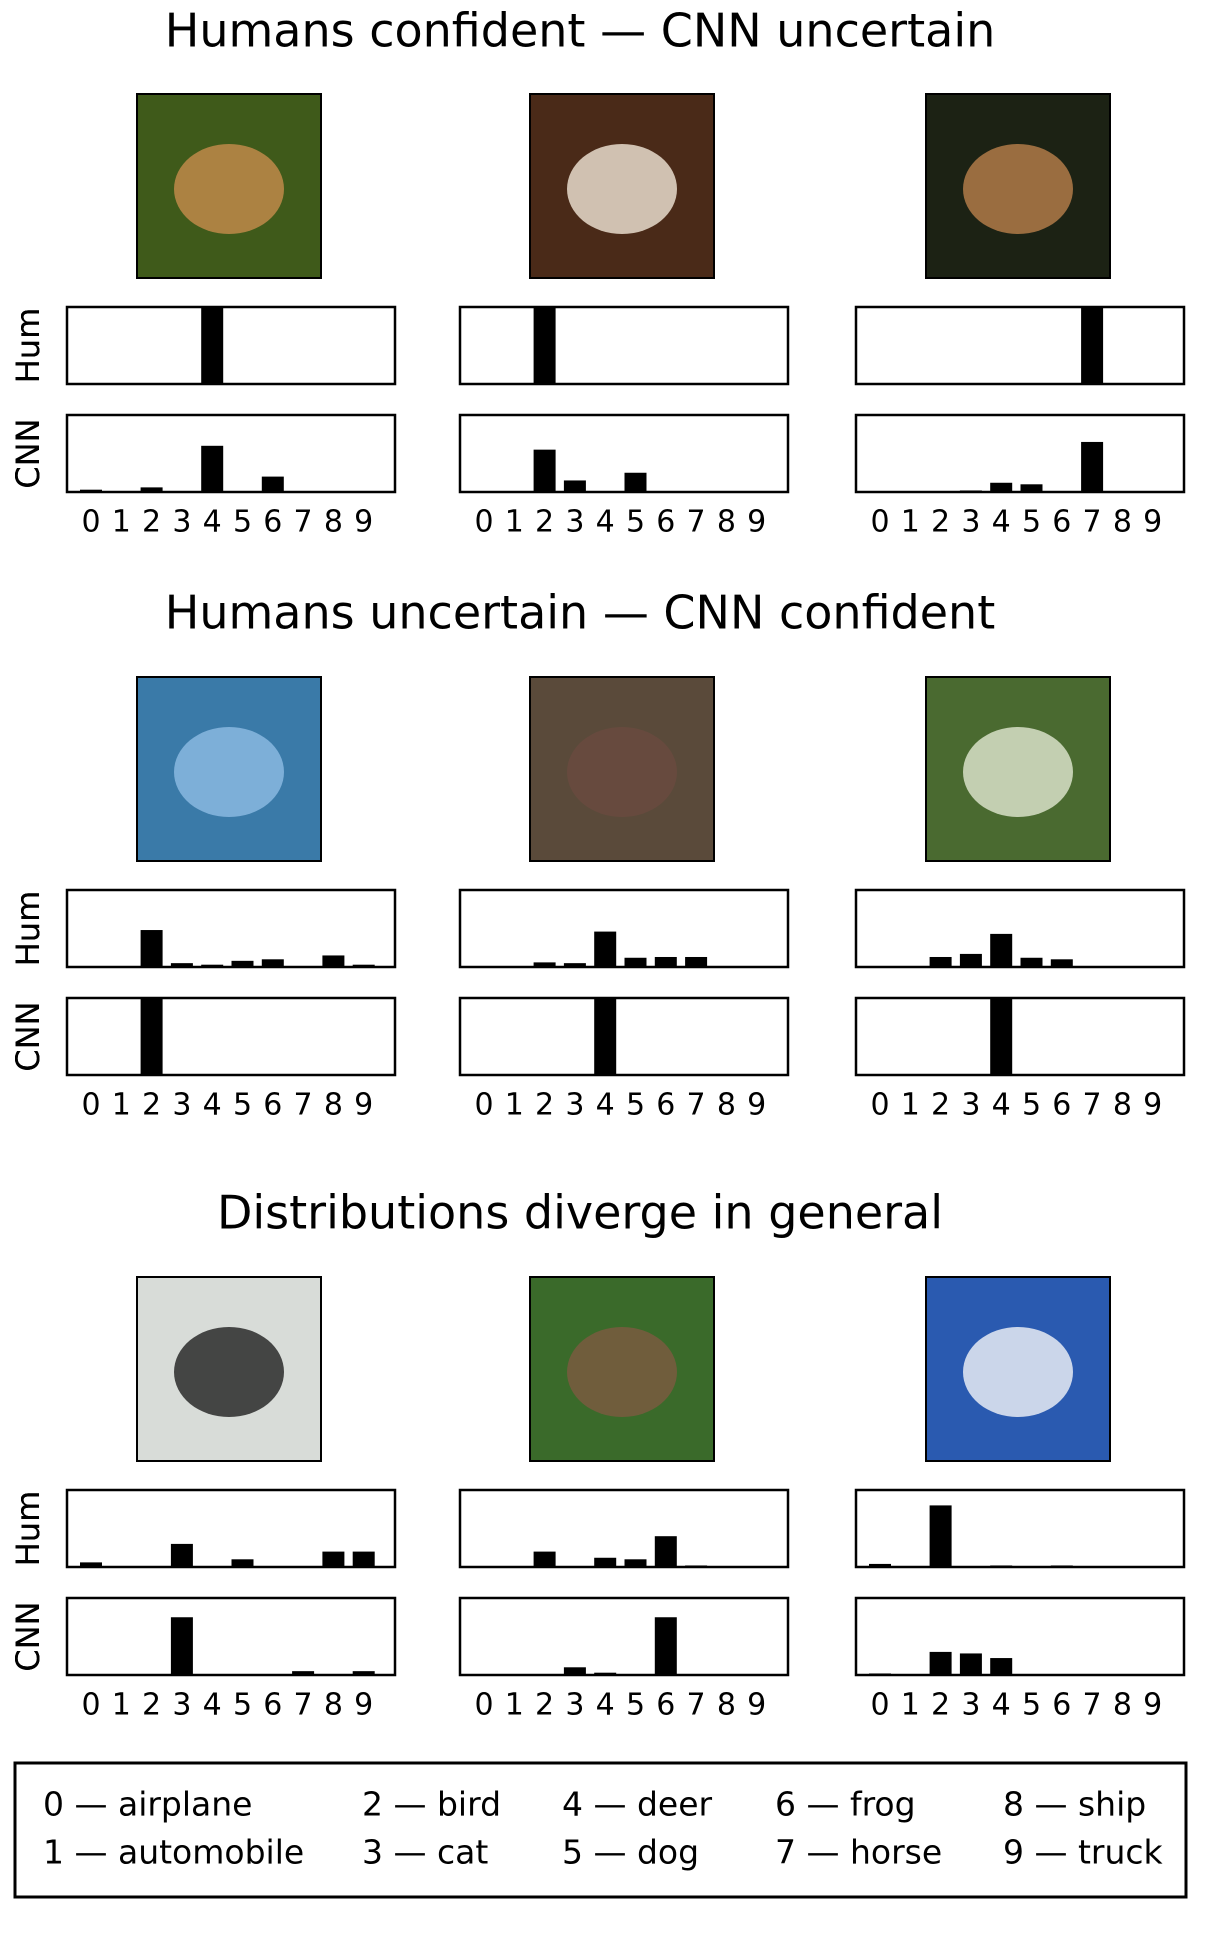 The image size is (1208, 1935). Describe the element at coordinates (173, 1852) in the screenshot. I see `legend-entry: 1 — automobile` at that location.